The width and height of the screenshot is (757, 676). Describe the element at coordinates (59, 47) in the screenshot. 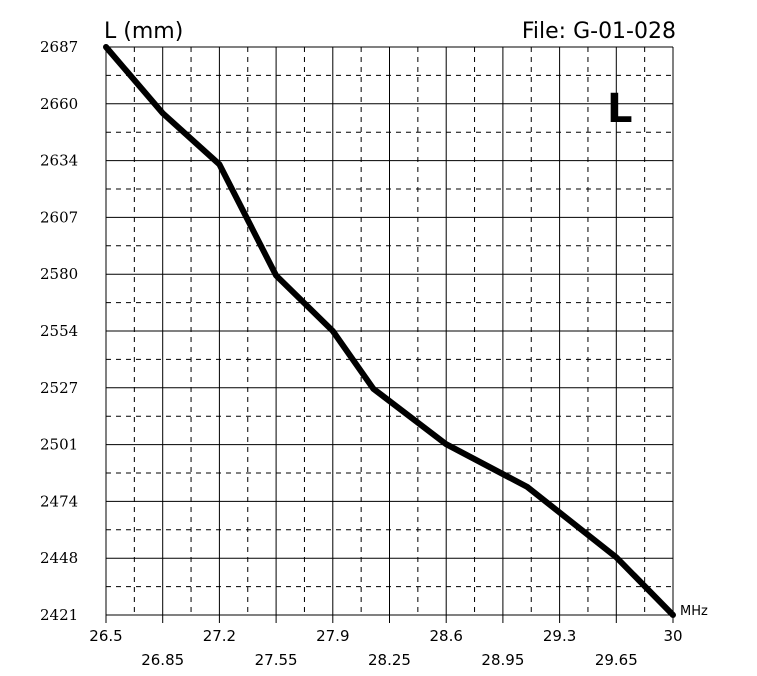

I see `y-tick-label: 2687` at that location.